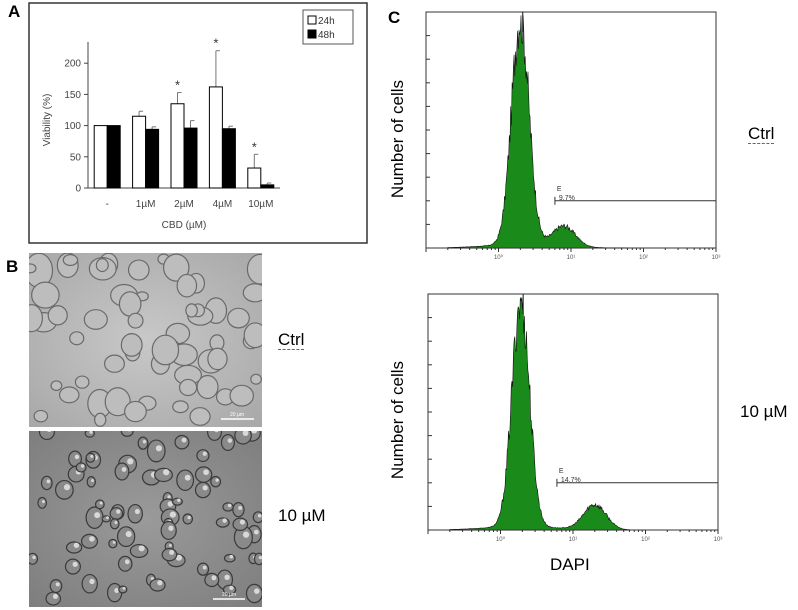  What do you see at coordinates (223, 204) in the screenshot?
I see `x-tick-label: 4µM` at bounding box center [223, 204].